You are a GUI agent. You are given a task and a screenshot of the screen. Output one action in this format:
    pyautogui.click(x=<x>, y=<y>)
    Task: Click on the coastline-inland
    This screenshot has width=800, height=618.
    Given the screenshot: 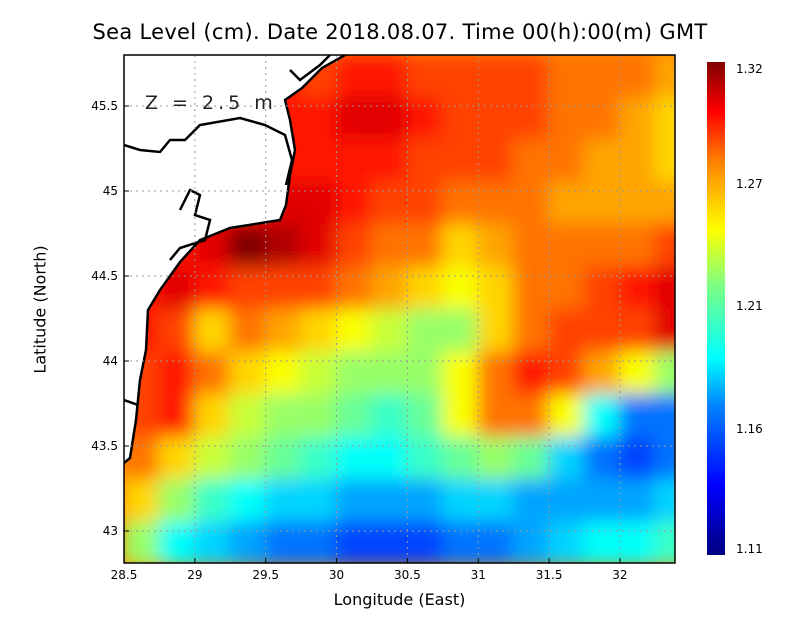 What is the action you would take?
    pyautogui.click(x=227, y=231)
    